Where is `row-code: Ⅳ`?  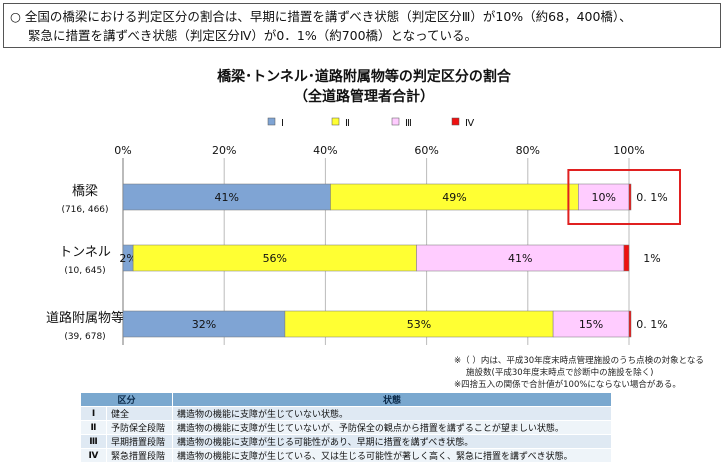 row-code: Ⅳ is located at coordinates (93, 455).